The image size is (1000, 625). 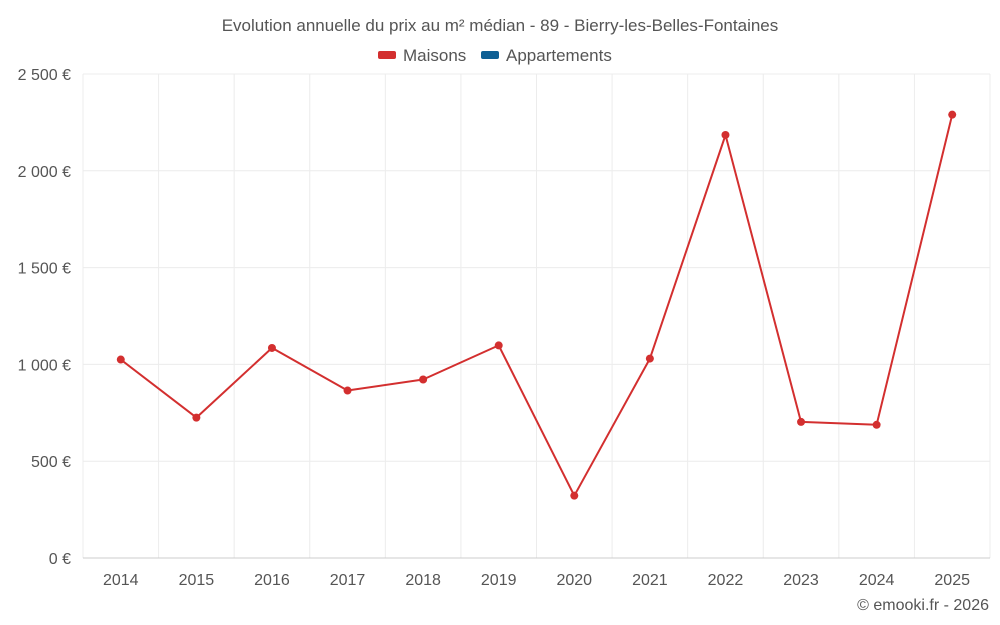 I want to click on legend-label-appartements: Appartements, so click(x=559, y=55).